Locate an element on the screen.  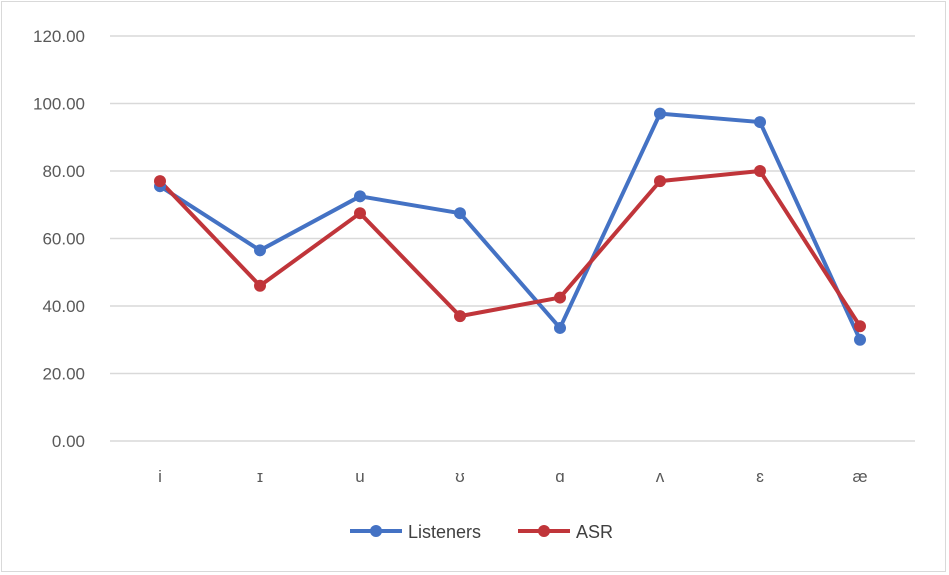
y-tick-label: 100.00 is located at coordinates (59, 104).